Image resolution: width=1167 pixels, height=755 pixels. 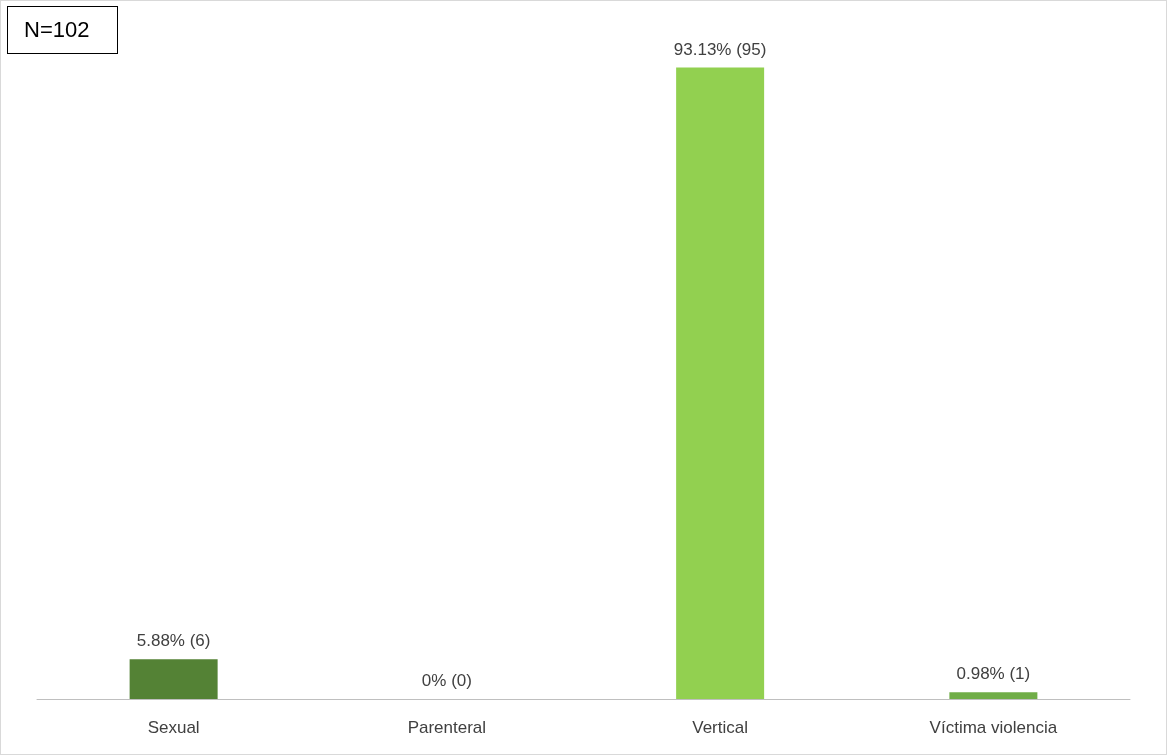 What do you see at coordinates (173, 727) in the screenshot?
I see `x-tick-label: Sexual` at bounding box center [173, 727].